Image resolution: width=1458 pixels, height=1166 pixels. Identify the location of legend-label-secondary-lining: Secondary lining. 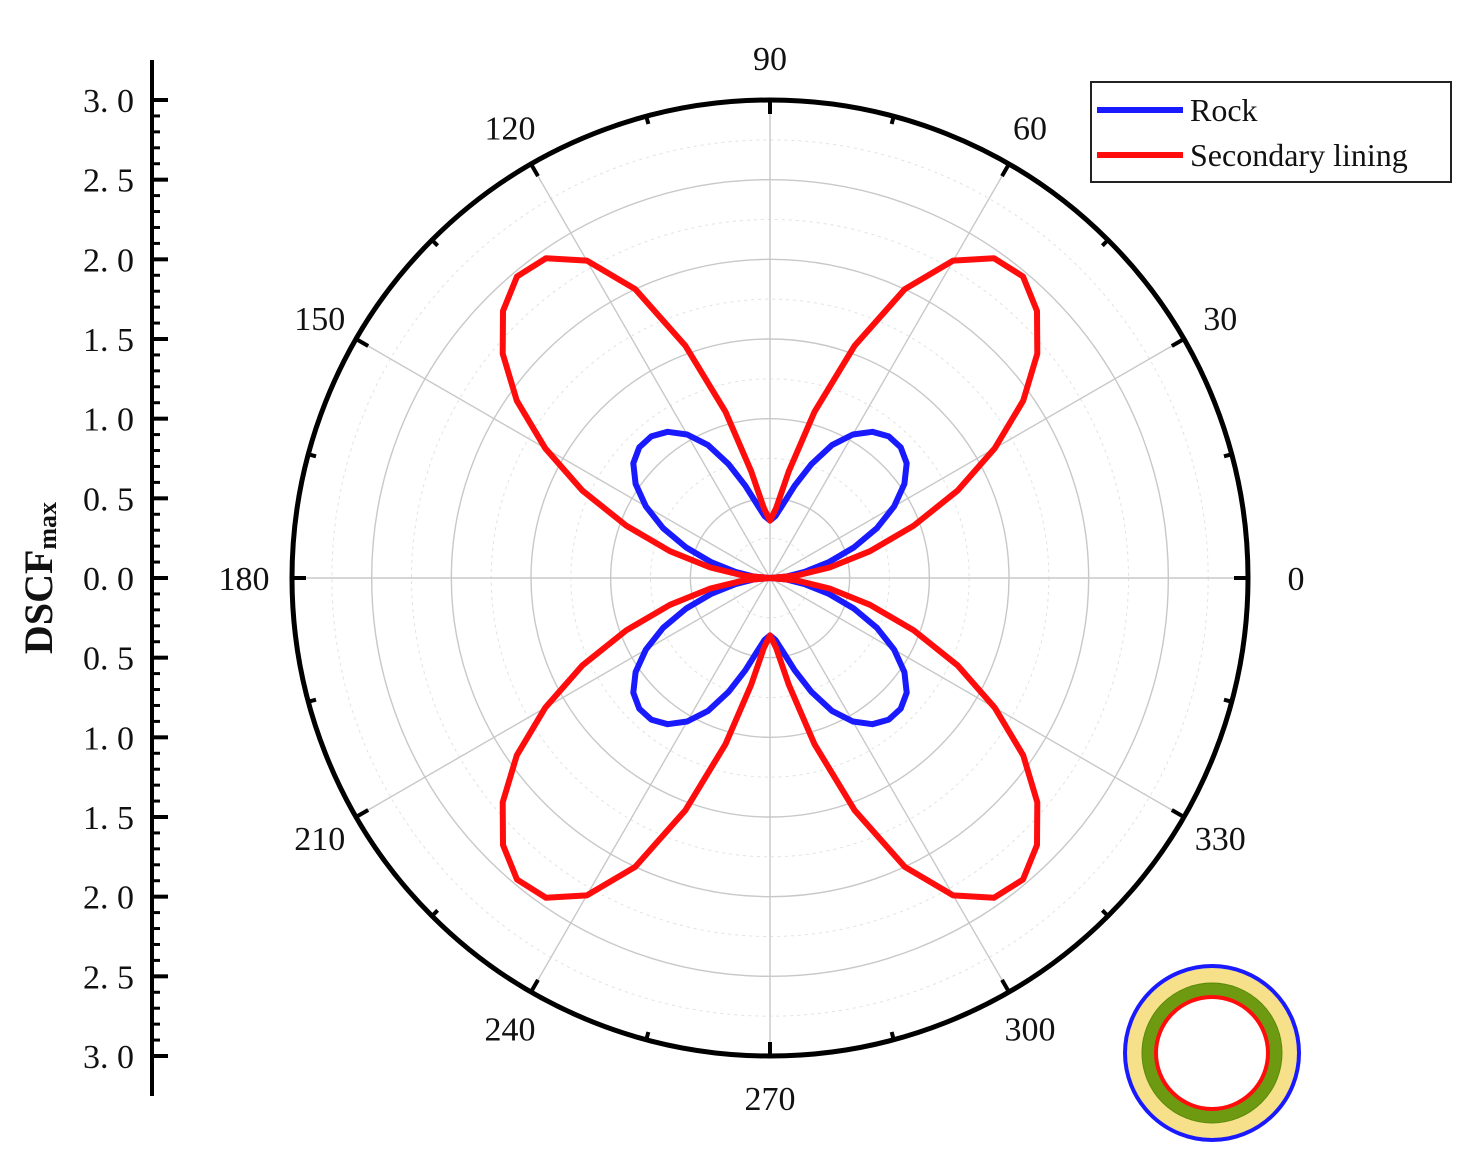
(1299, 155).